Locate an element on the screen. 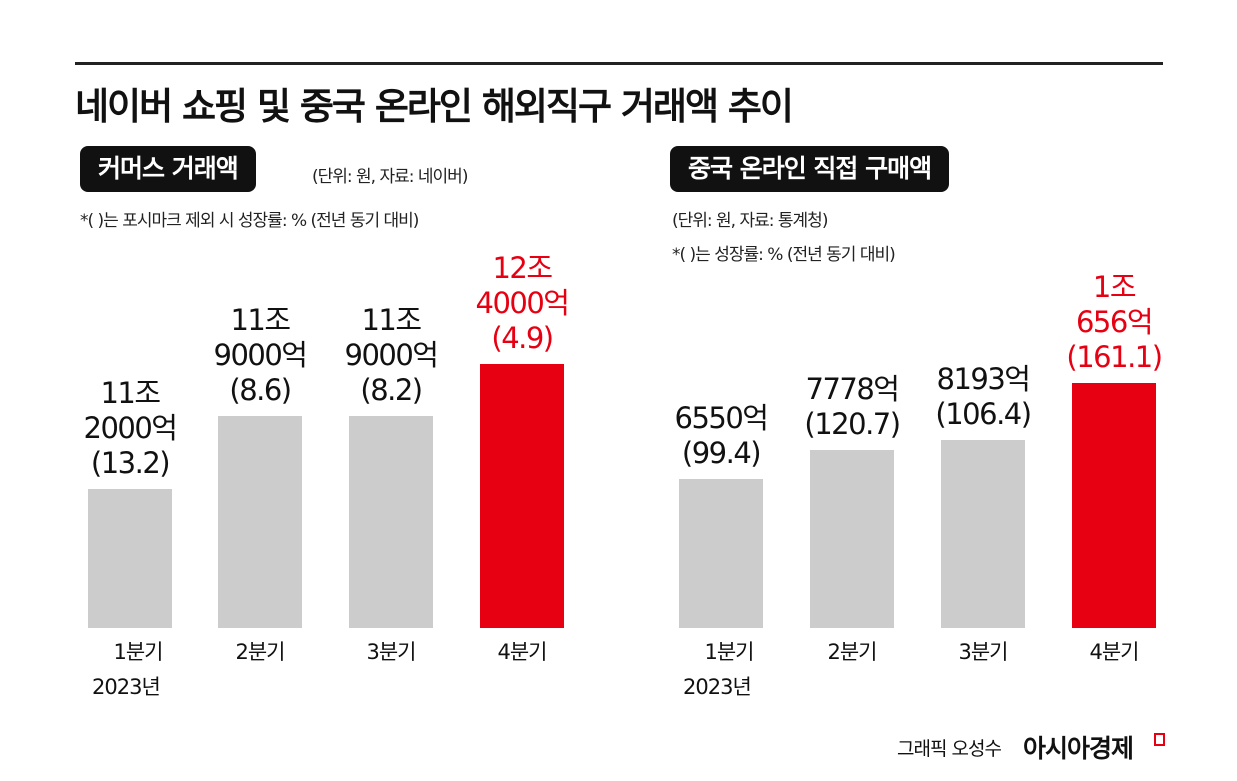 This screenshot has width=1237, height=781. right-chart-title: 중국 온라인 직접 구매액 is located at coordinates (810, 169).